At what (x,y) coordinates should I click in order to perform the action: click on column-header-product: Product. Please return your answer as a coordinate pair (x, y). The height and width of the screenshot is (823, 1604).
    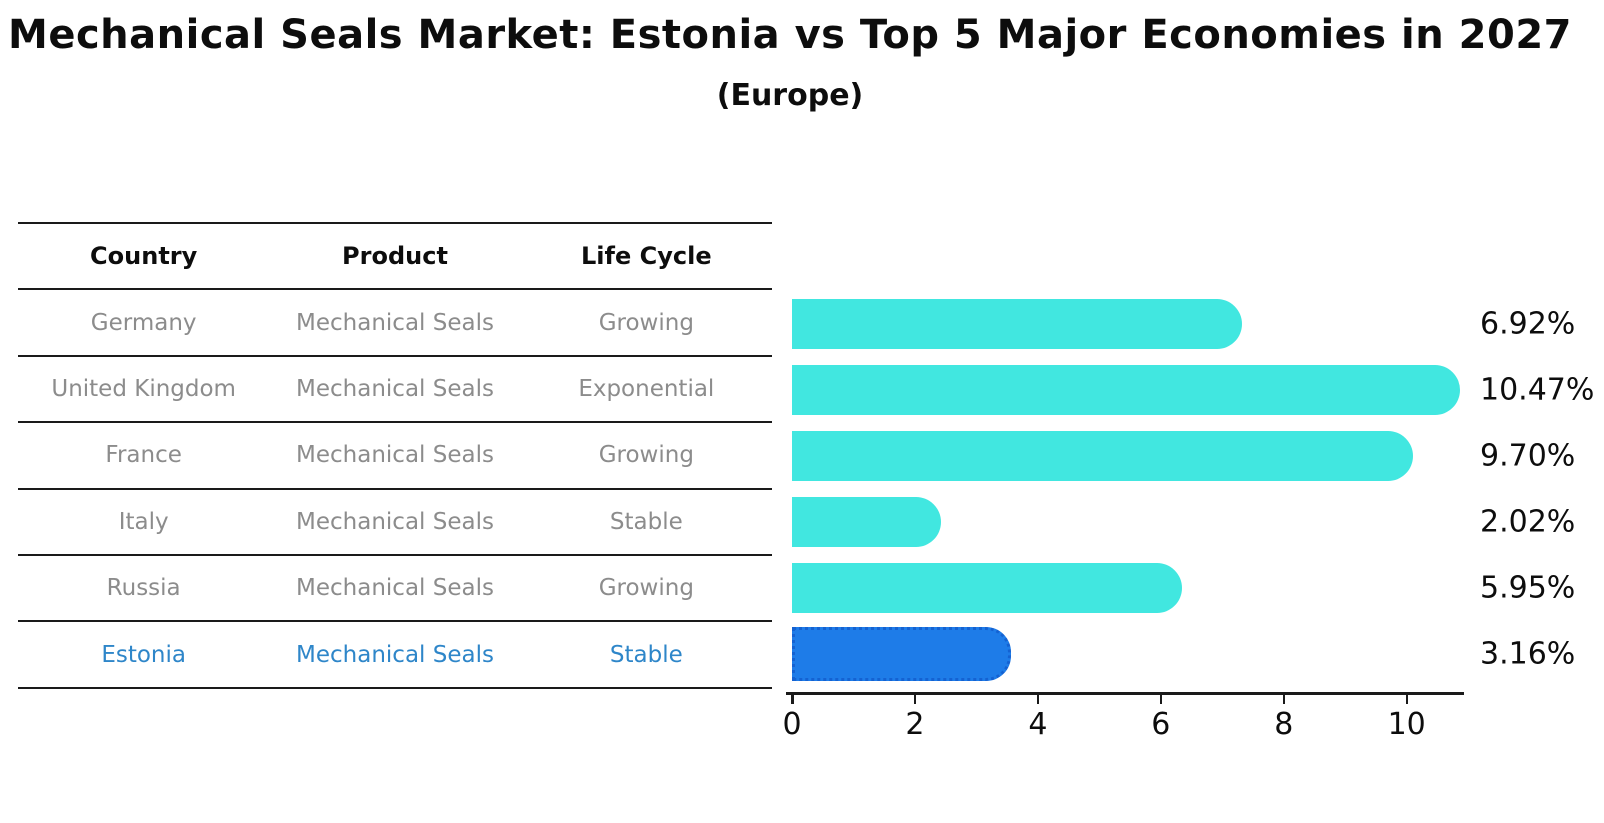
    Looking at the image, I should click on (395, 256).